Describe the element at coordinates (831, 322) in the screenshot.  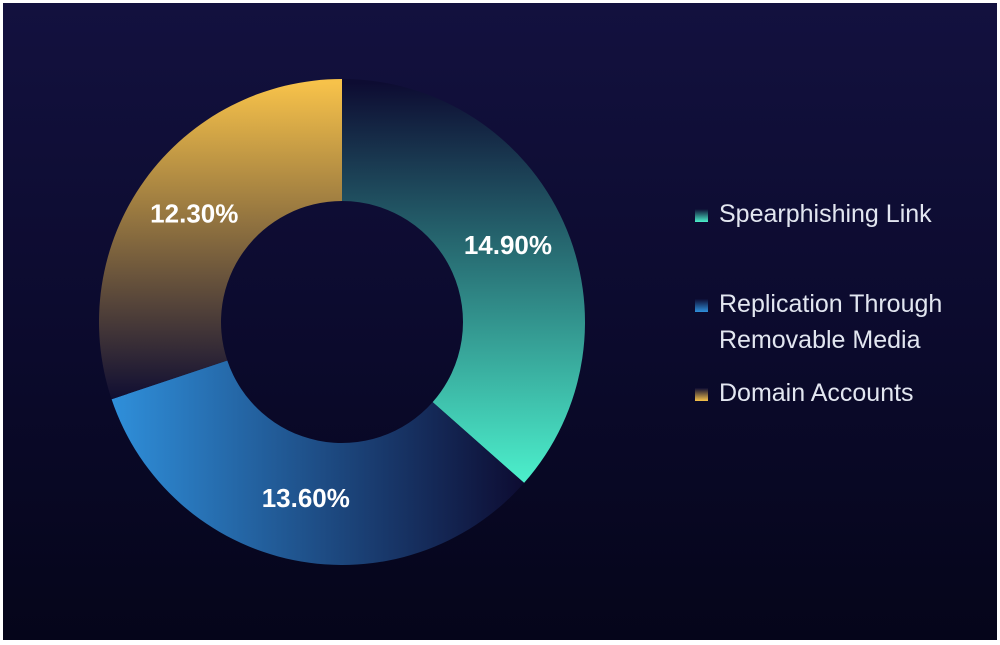
I see `legend-label: Replication Through Removable Media` at that location.